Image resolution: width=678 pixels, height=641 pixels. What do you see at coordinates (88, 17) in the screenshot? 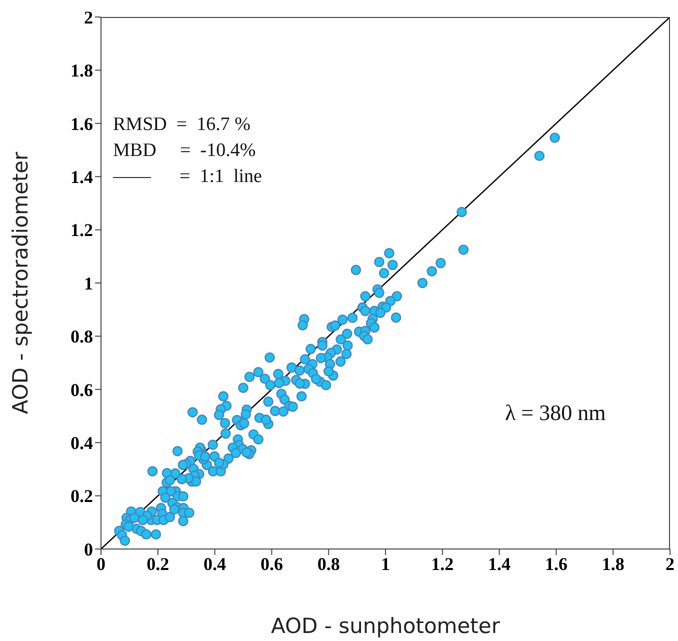
I see `y-tick-label: 2` at bounding box center [88, 17].